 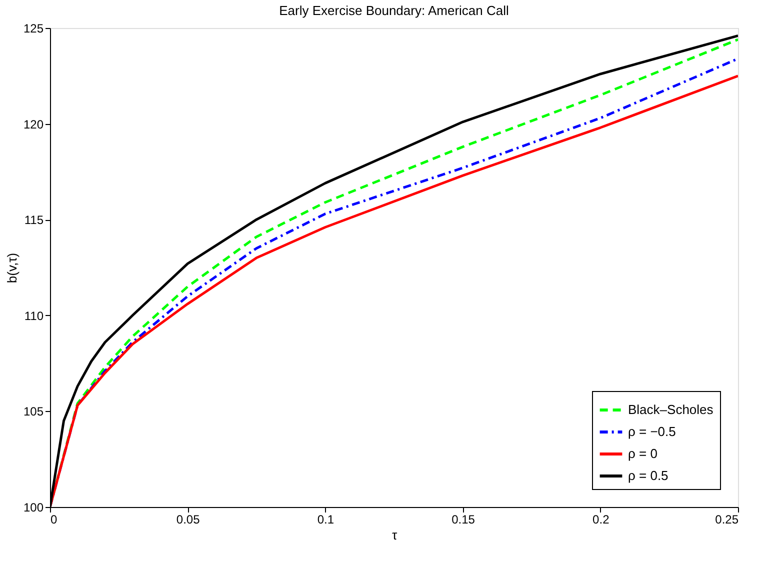 I want to click on x-tick-label: 0.15, so click(x=464, y=519).